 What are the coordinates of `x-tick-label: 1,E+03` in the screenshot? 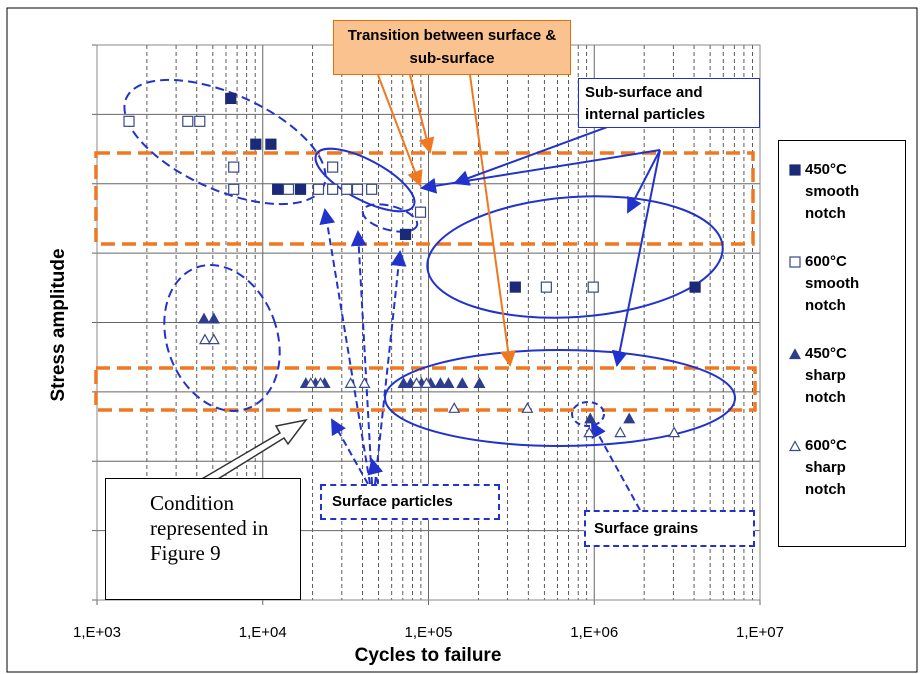 It's located at (97, 632).